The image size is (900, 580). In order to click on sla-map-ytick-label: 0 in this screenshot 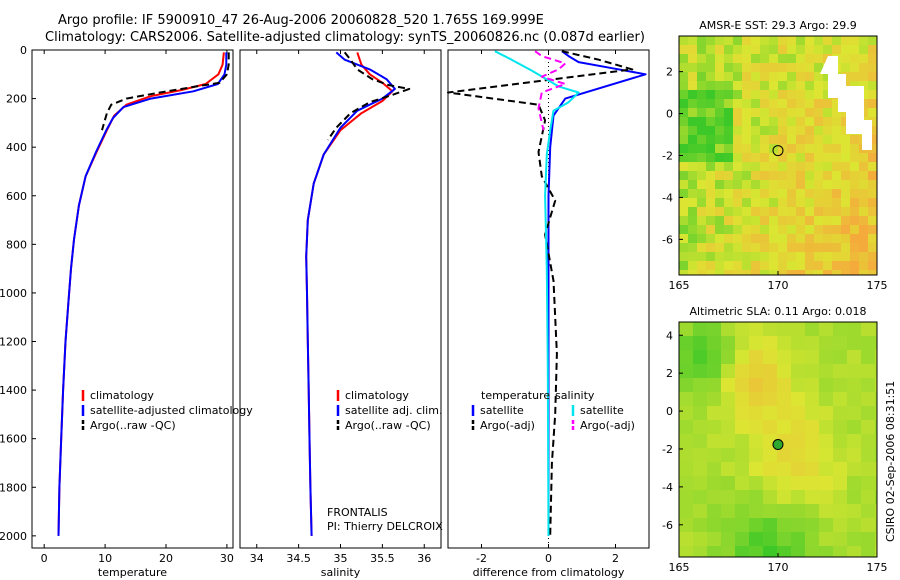, I will do `click(669, 411)`.